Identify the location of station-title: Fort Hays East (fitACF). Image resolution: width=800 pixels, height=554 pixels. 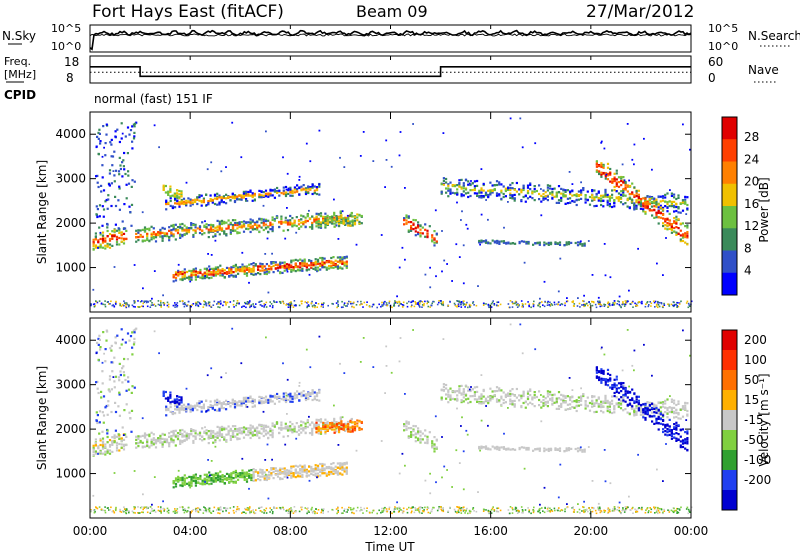
(188, 12).